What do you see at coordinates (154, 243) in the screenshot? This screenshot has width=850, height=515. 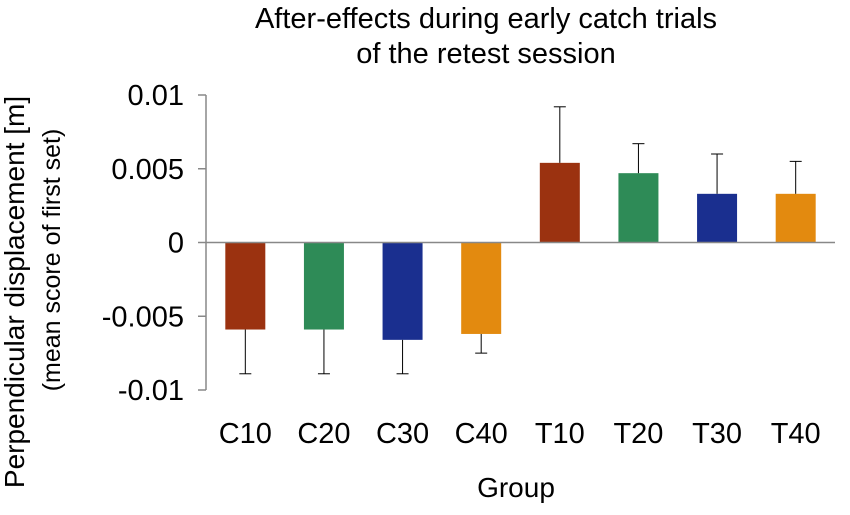 I see `y-axis: 0.01 0.005 0 -0.005 -0.01` at bounding box center [154, 243].